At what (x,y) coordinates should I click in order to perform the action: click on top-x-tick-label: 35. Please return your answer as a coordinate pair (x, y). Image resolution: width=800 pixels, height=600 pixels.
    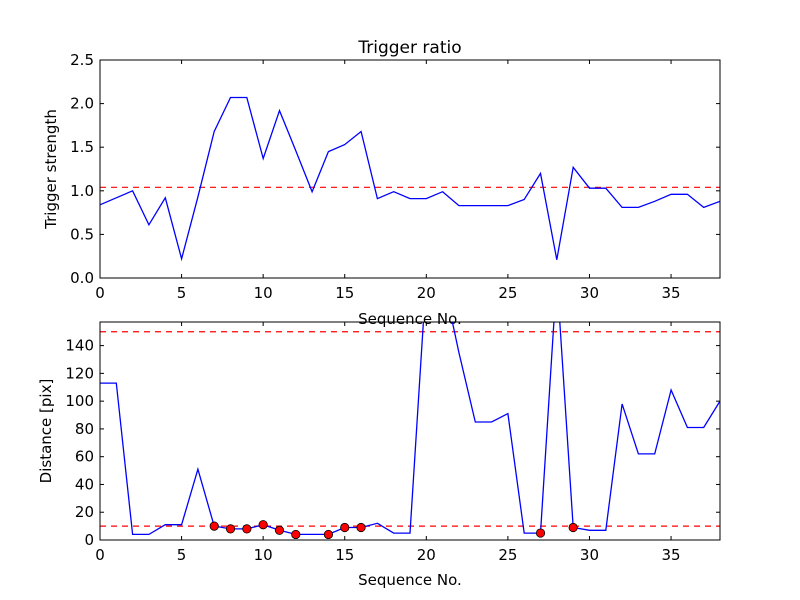
    Looking at the image, I should click on (671, 293).